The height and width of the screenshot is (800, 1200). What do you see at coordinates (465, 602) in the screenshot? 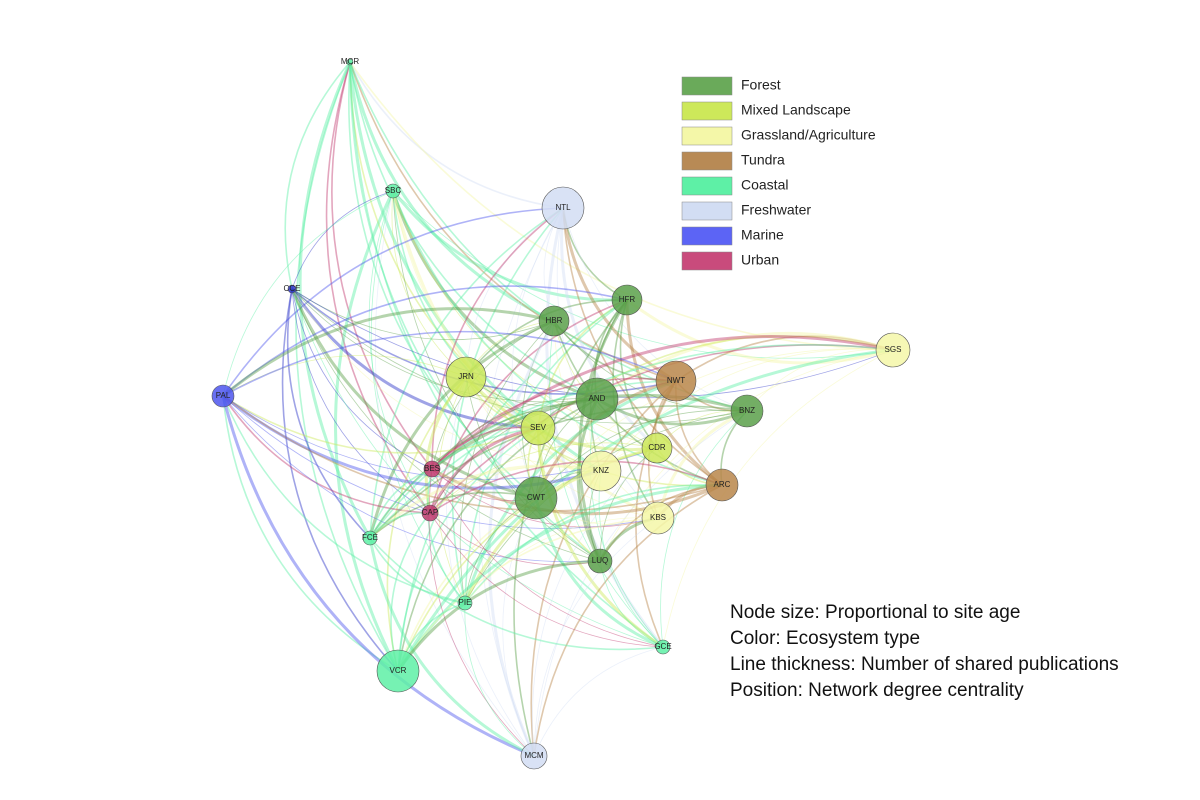
I see `node-label: PIE` at bounding box center [465, 602].